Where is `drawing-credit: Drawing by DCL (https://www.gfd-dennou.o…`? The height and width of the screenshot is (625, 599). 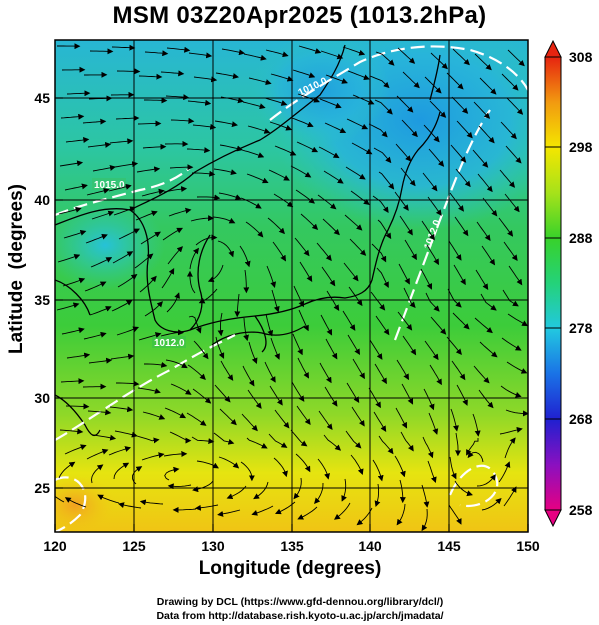 drawing-credit: Drawing by DCL (https://www.gfd-dennou.o… is located at coordinates (300, 602).